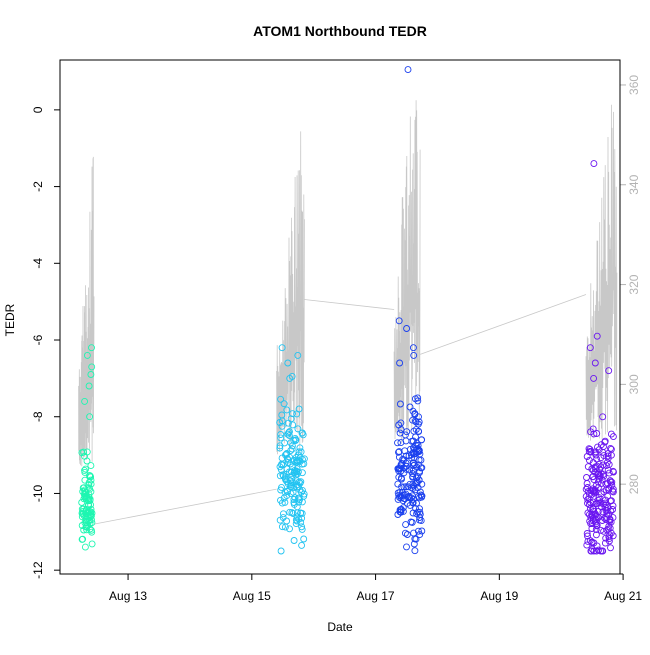 The height and width of the screenshot is (655, 650). Describe the element at coordinates (634, 85) in the screenshot. I see `y-right-tick-label: 360` at that location.